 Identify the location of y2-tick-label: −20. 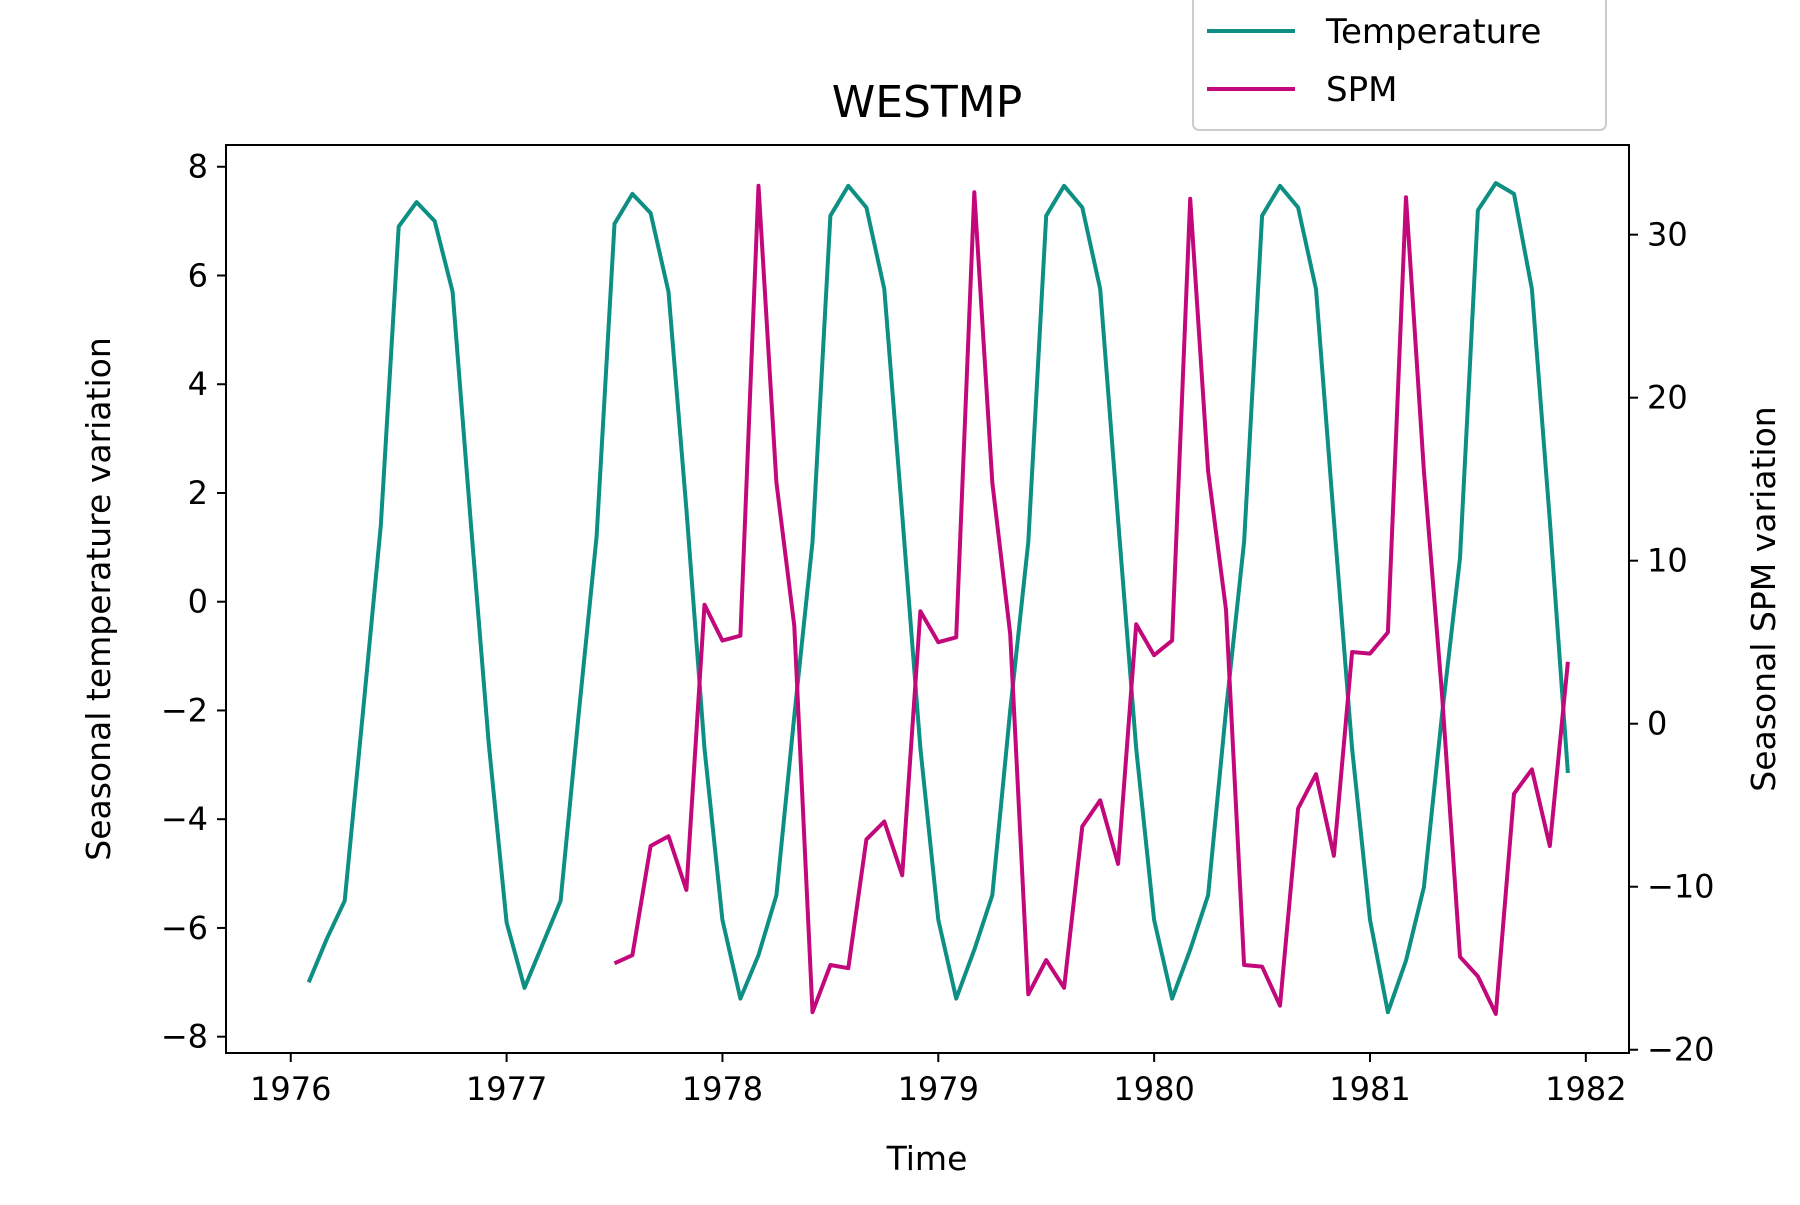
(1681, 1050).